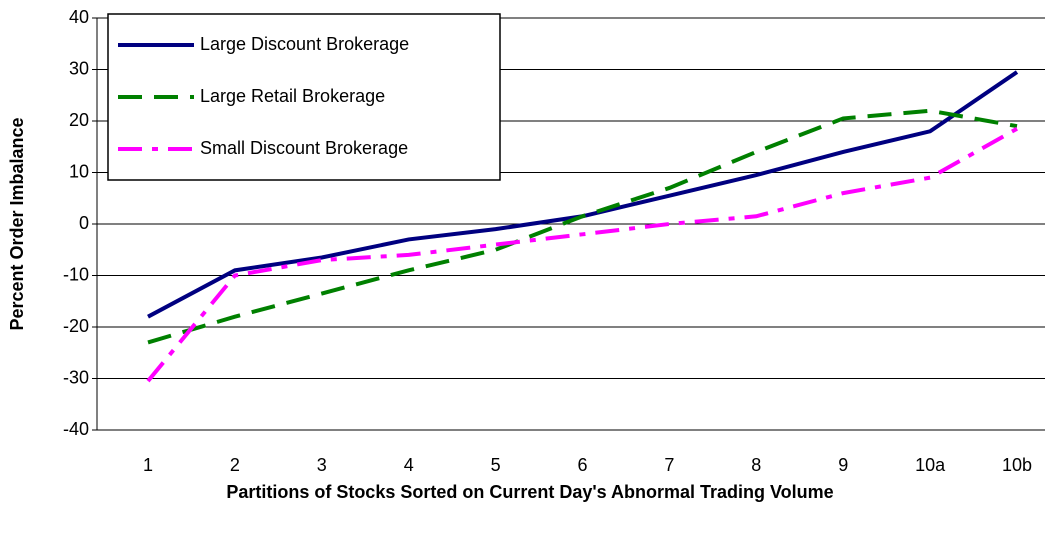 Image resolution: width=1057 pixels, height=533 pixels. I want to click on y-tick-label: -30, so click(76, 377).